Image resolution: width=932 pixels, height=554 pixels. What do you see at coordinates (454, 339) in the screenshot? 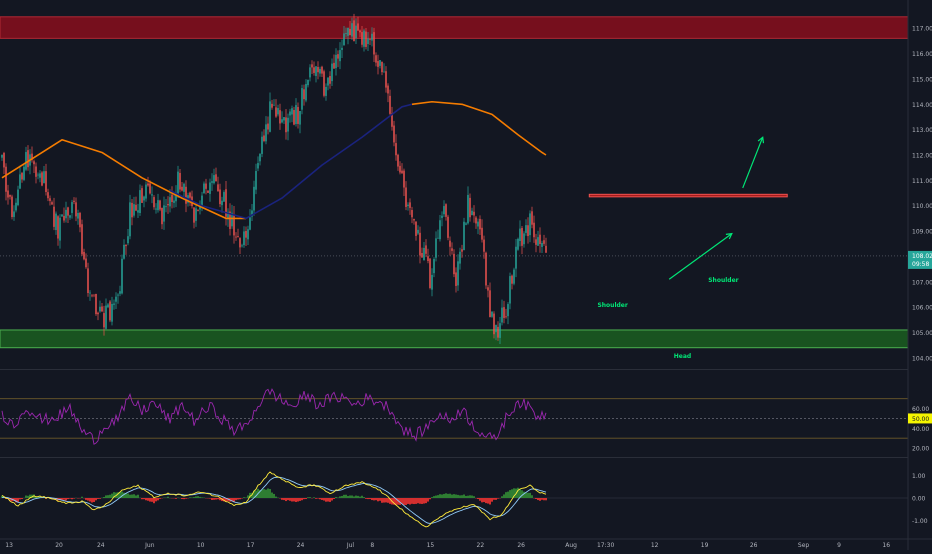
I see `support-zone` at bounding box center [454, 339].